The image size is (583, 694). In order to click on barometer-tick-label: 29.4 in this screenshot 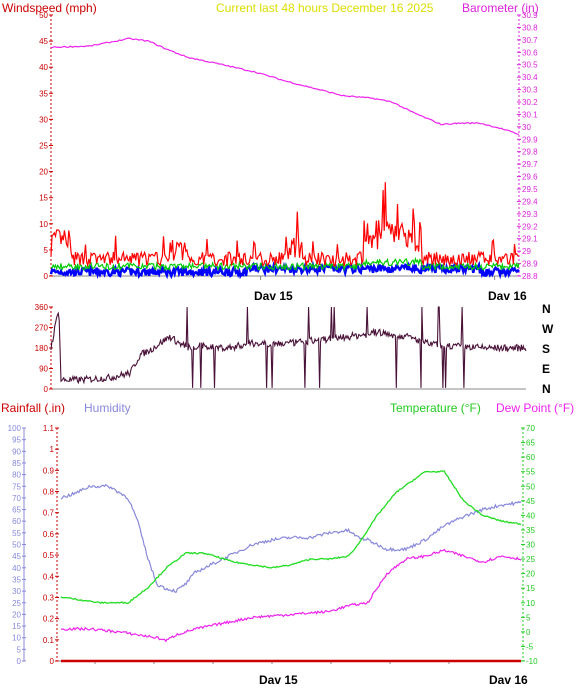, I will do `click(530, 201)`.